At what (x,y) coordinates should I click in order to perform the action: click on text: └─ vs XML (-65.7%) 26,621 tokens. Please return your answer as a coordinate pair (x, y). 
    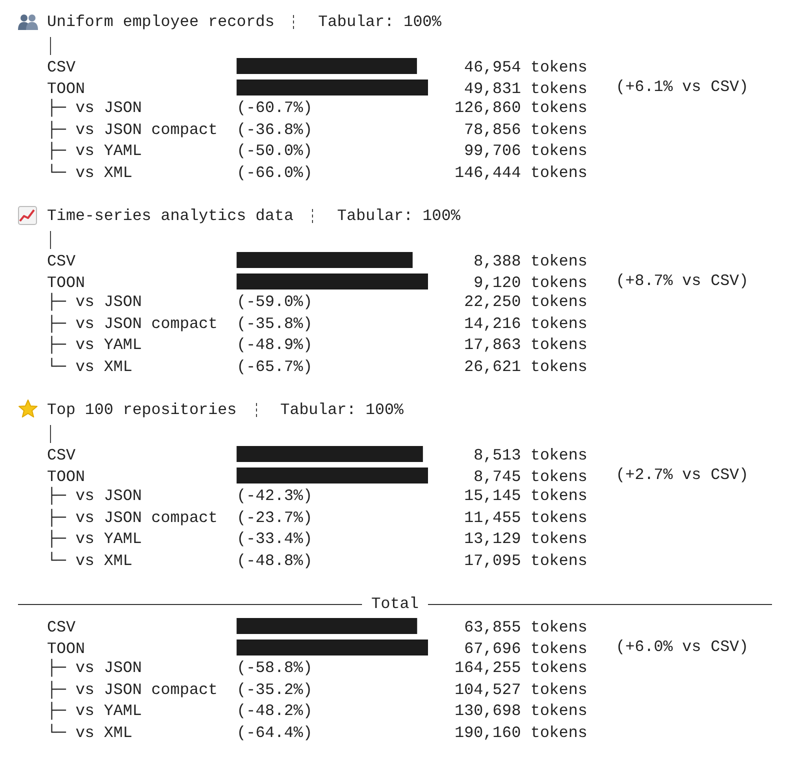
    Looking at the image, I should click on (317, 367).